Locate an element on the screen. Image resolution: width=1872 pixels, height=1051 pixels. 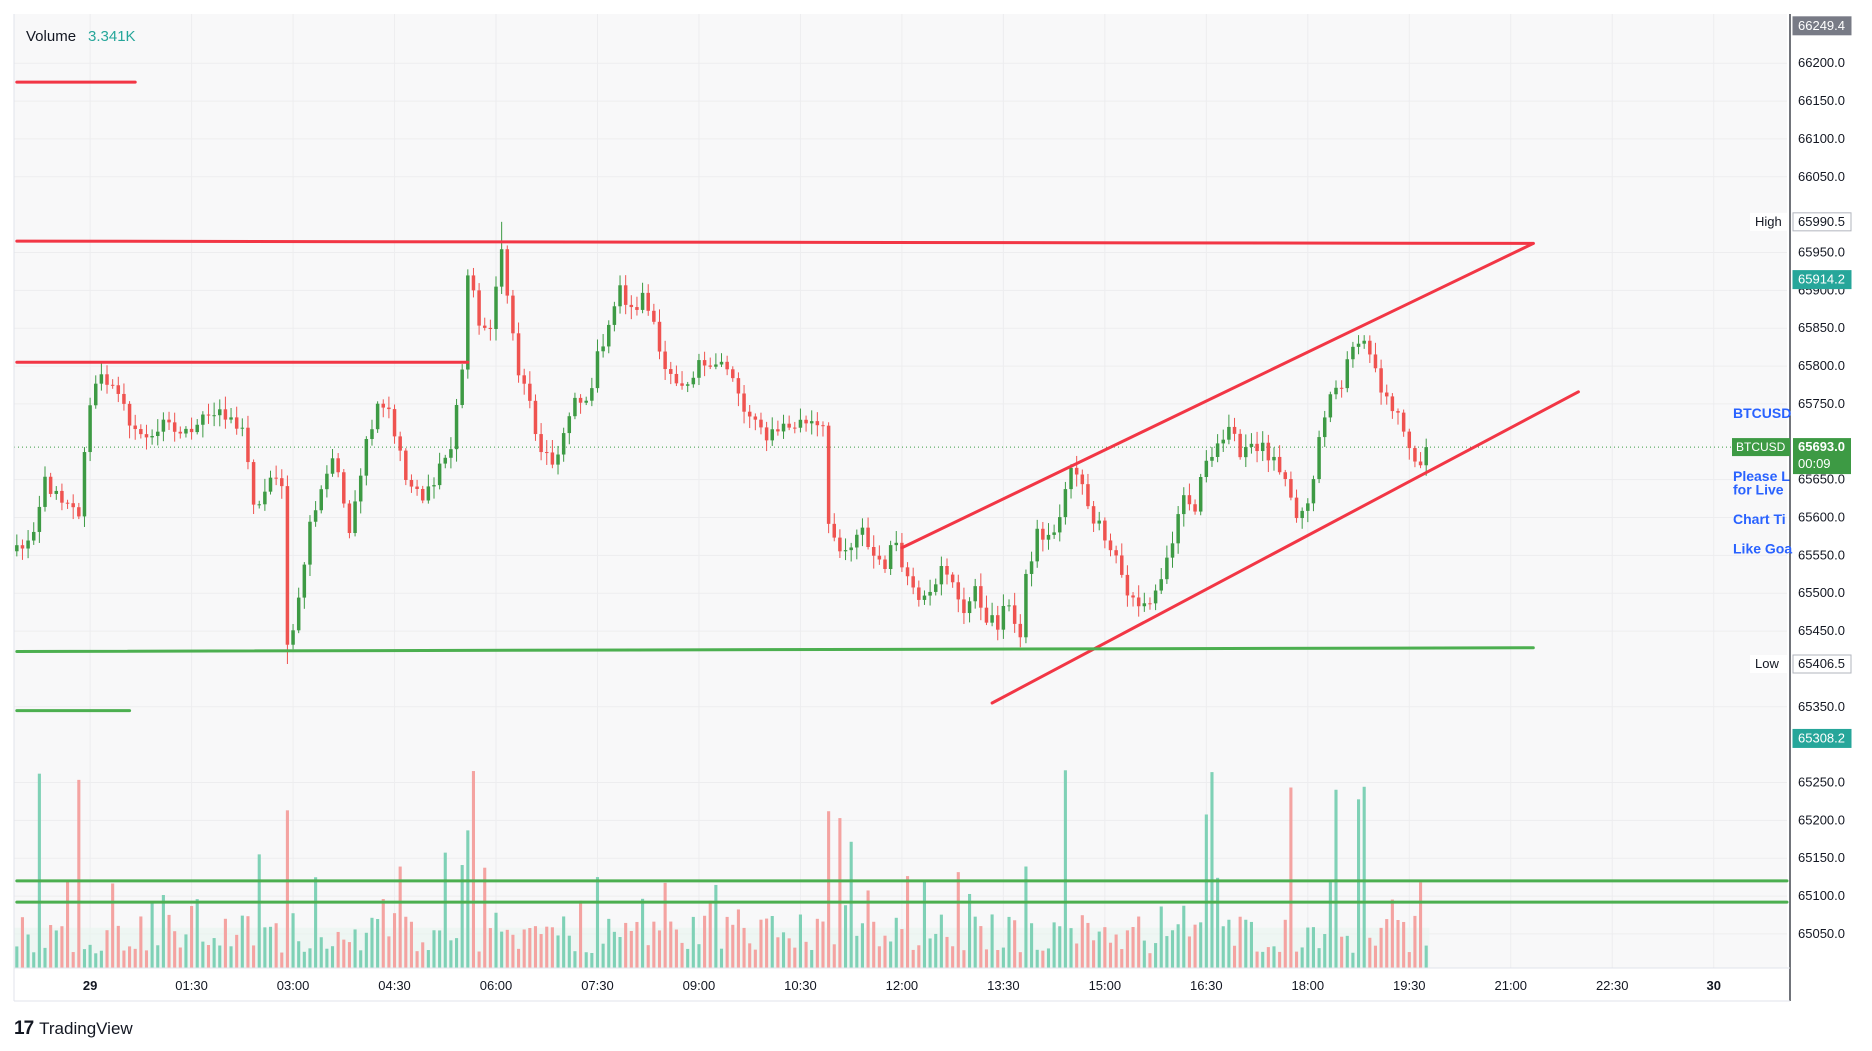
last-symbol-box is located at coordinates (1761, 447).